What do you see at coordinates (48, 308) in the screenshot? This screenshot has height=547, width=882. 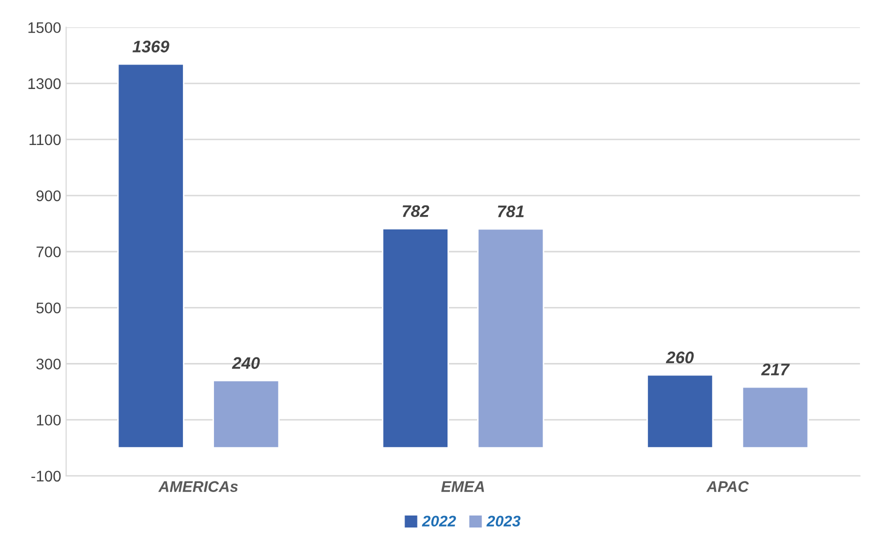 I see `y-tick-label: 500` at bounding box center [48, 308].